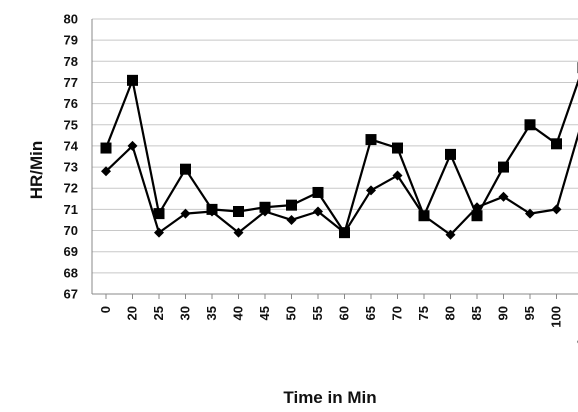  I want to click on x-tick-label: 50, so click(291, 313).